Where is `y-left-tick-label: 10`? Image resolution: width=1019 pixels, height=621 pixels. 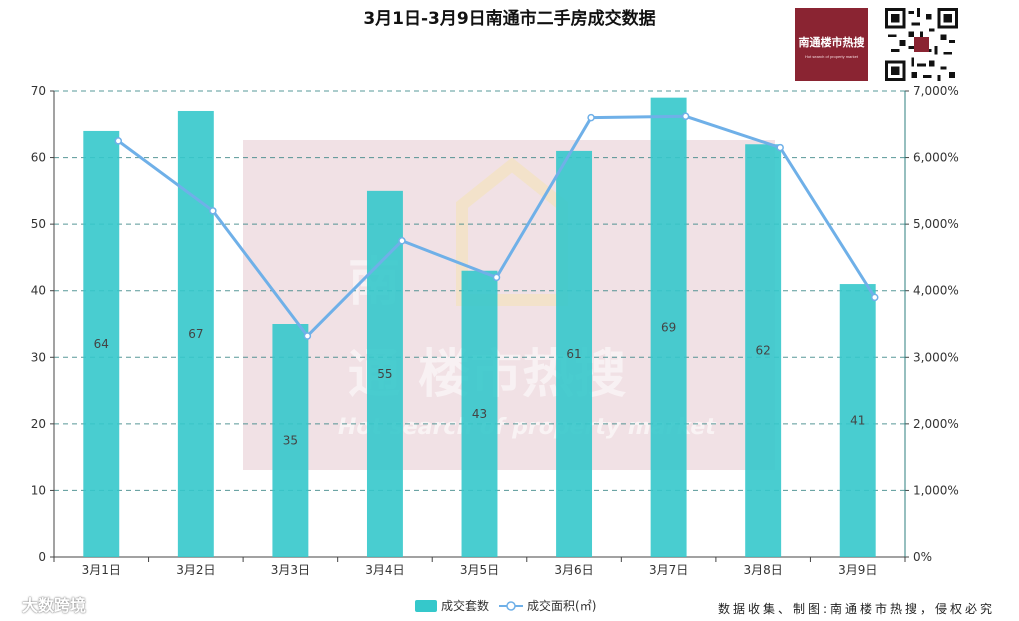 y-left-tick-label: 10 is located at coordinates (38, 490).